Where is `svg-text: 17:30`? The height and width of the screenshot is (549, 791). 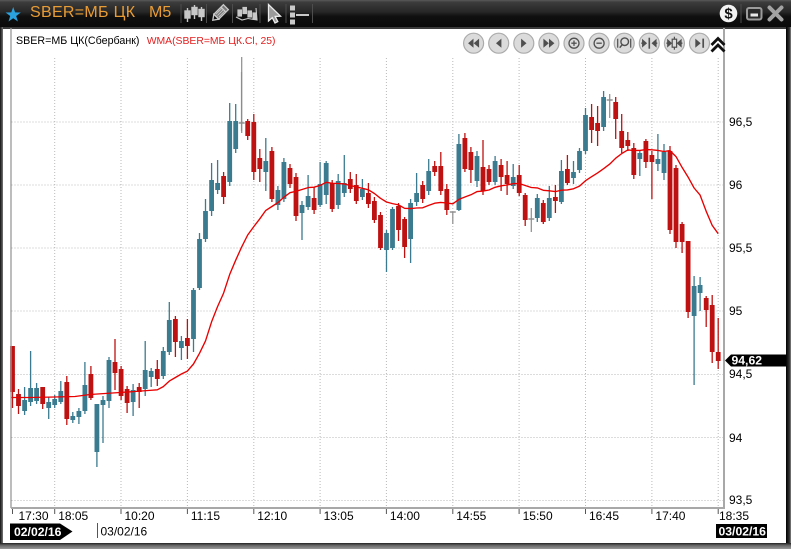 svg-text: 17:30 is located at coordinates (34, 516).